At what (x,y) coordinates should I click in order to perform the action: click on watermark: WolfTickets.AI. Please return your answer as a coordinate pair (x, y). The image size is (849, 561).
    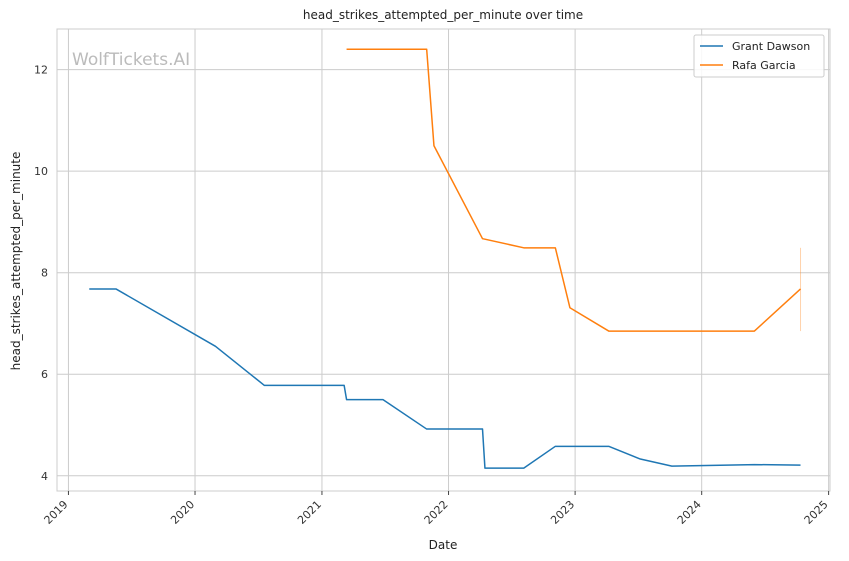
    Looking at the image, I should click on (131, 60).